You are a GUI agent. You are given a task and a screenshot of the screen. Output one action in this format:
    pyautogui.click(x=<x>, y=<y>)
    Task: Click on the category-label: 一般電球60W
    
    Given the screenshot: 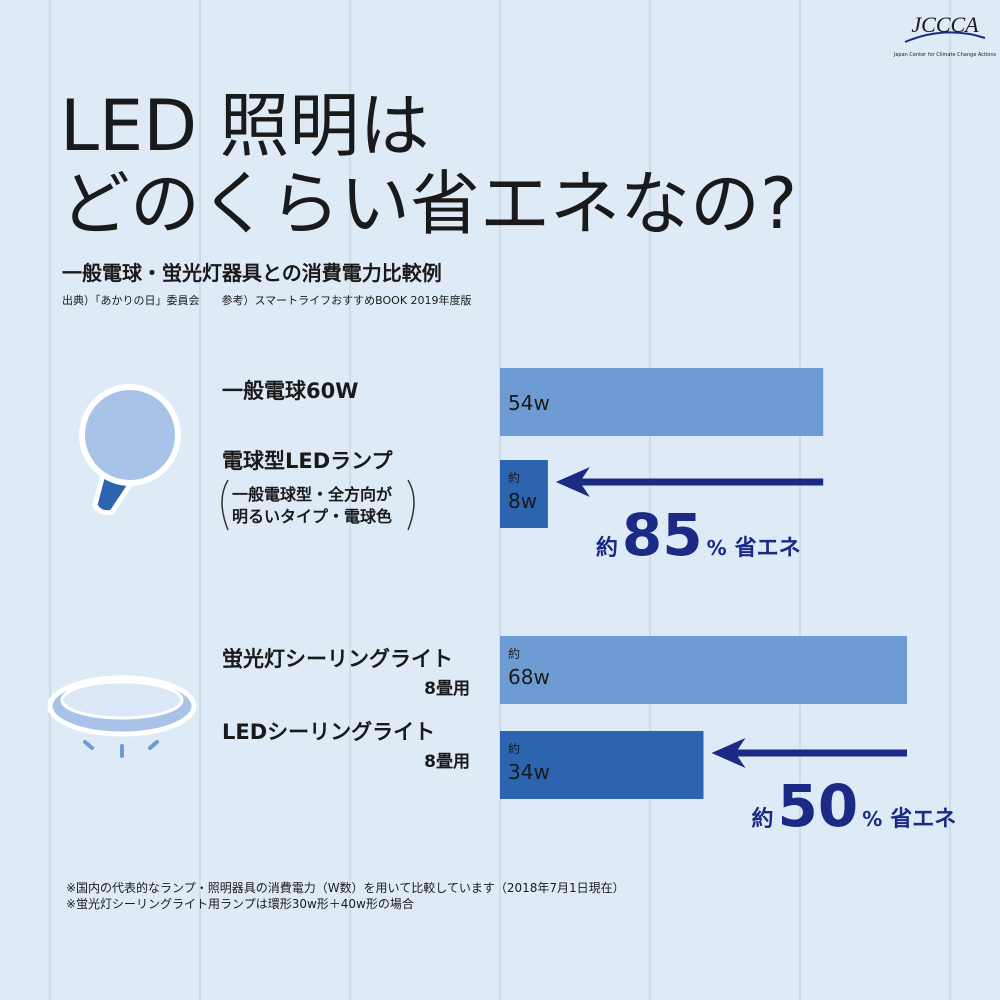 What is the action you would take?
    pyautogui.click(x=290, y=391)
    